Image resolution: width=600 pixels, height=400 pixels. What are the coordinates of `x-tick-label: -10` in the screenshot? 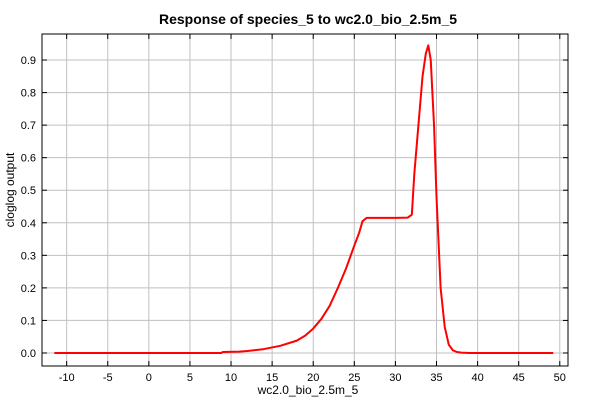 It's located at (67, 378).